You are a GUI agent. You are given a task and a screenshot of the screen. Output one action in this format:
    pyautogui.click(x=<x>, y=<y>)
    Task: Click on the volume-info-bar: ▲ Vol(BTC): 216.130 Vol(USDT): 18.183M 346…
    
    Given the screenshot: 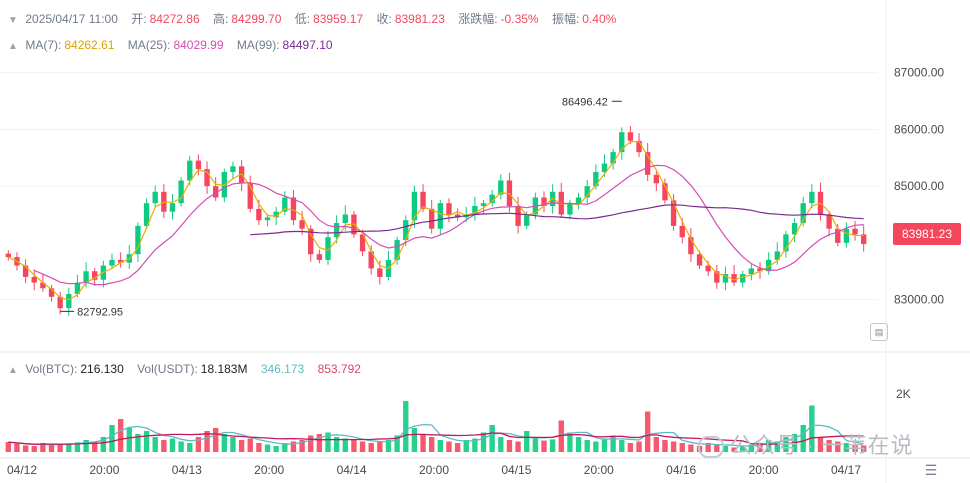 What is the action you would take?
    pyautogui.click(x=189, y=369)
    